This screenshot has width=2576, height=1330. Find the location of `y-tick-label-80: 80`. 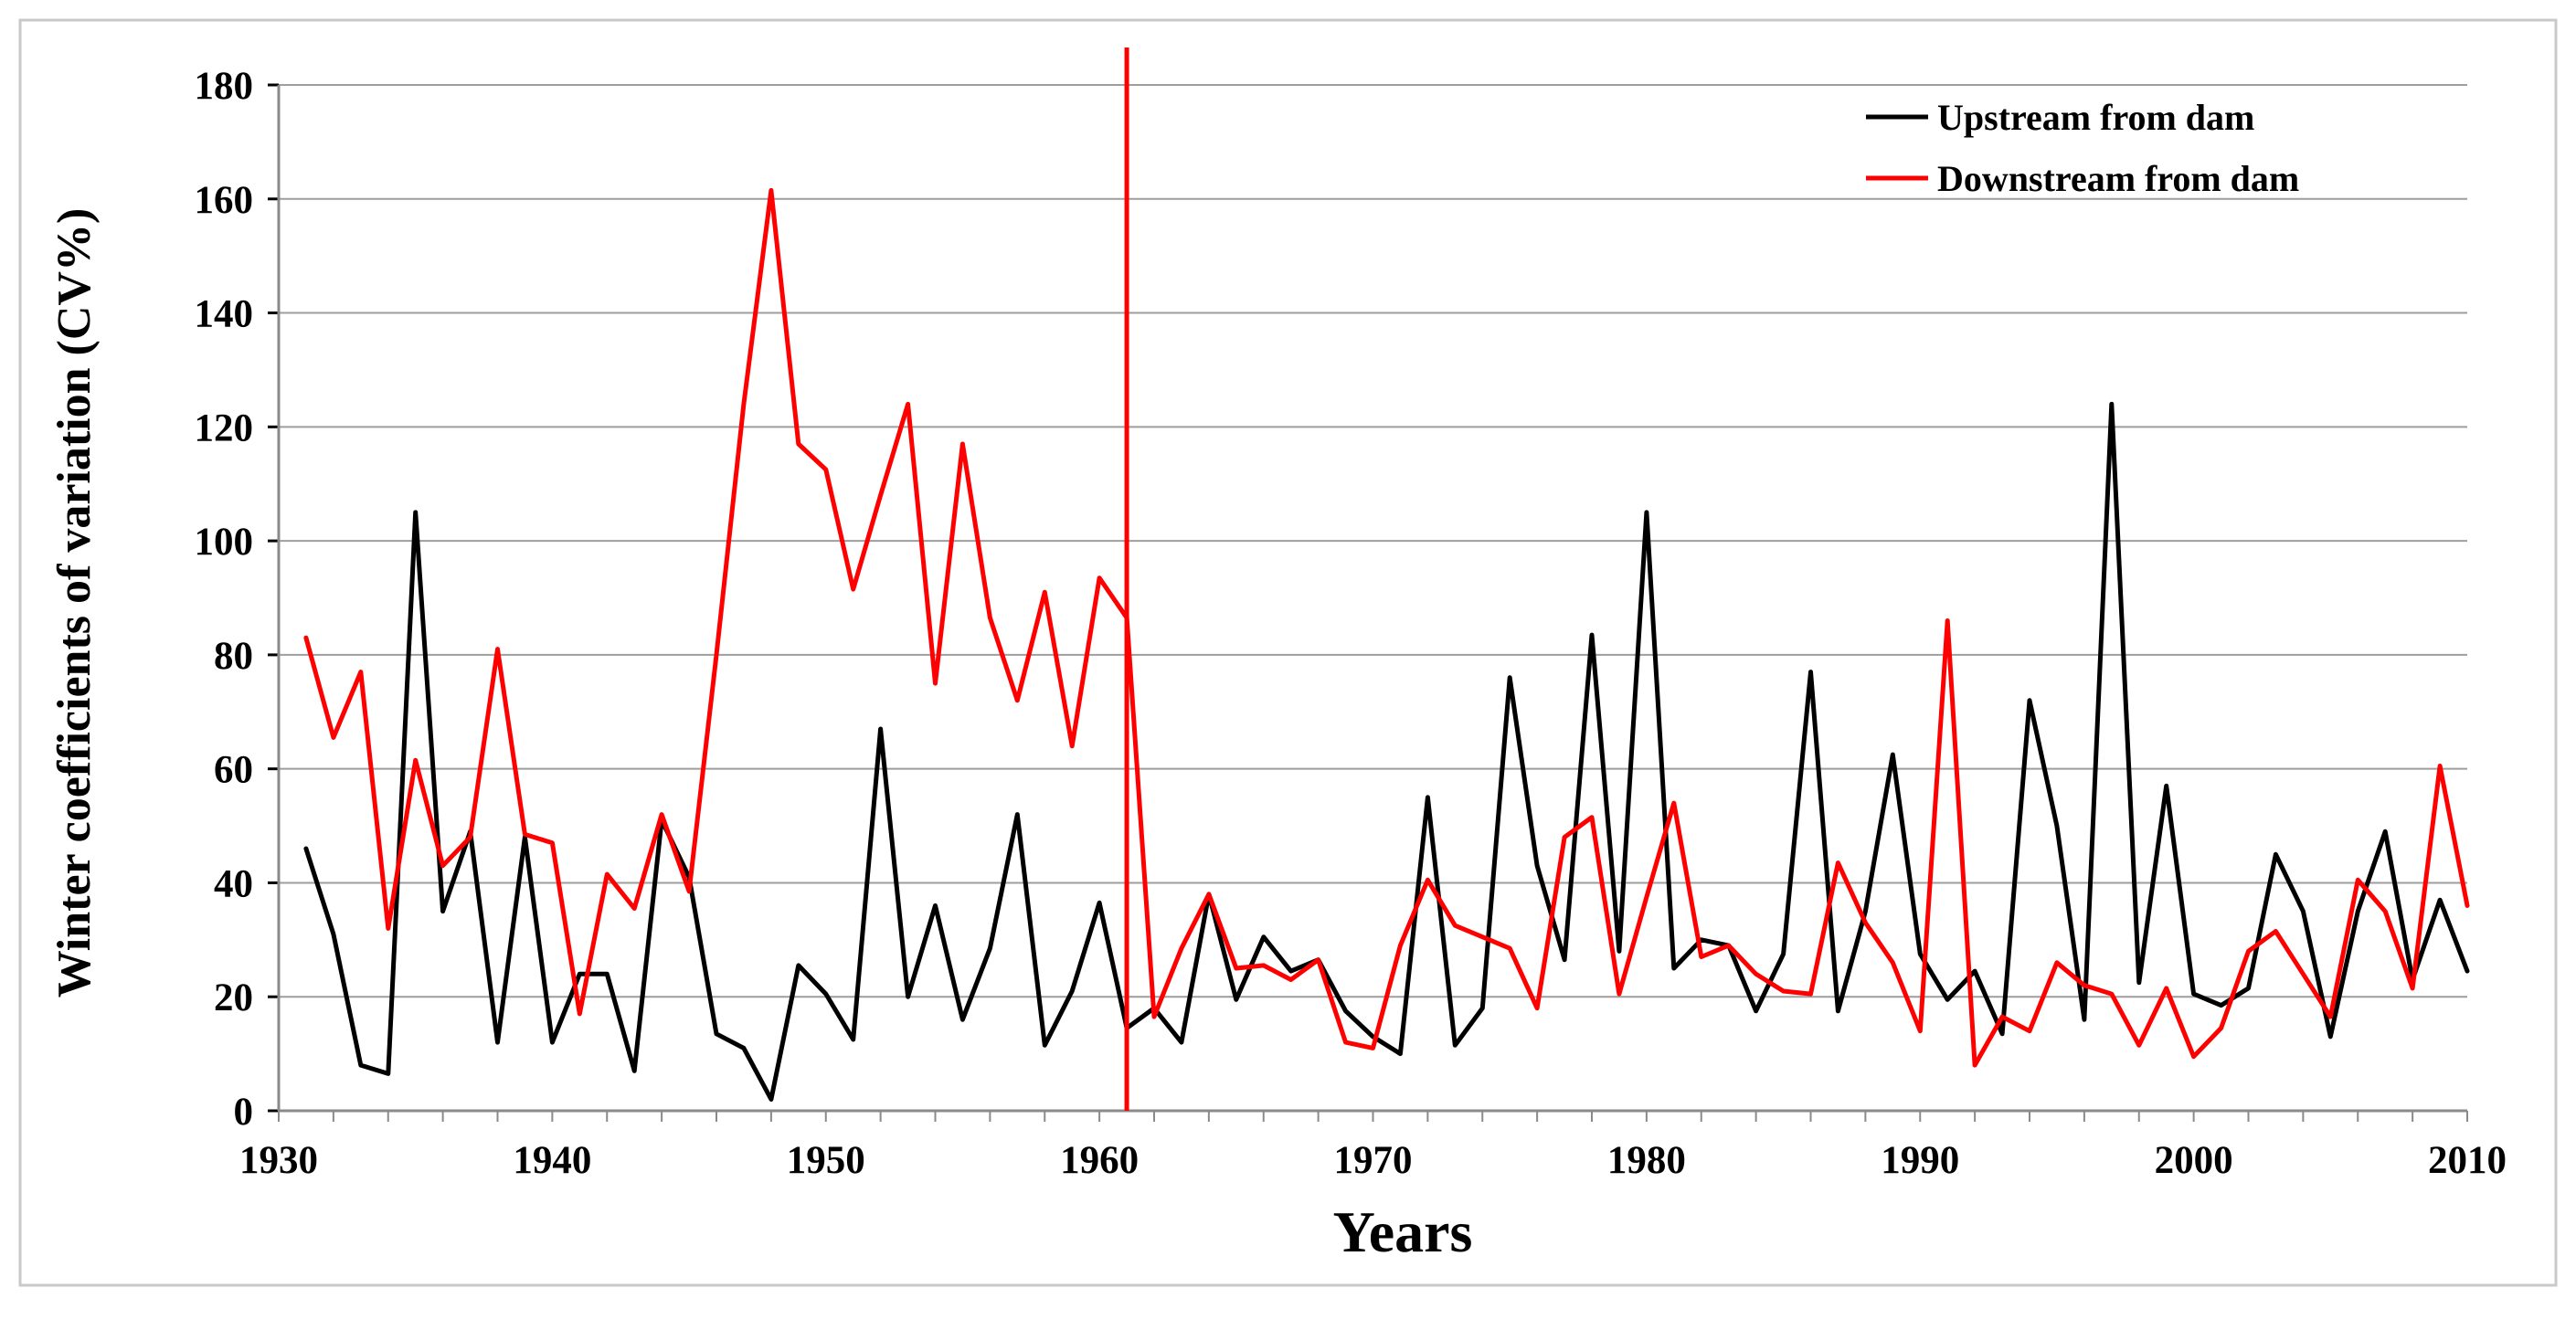

y-tick-label-80: 80 is located at coordinates (233, 656).